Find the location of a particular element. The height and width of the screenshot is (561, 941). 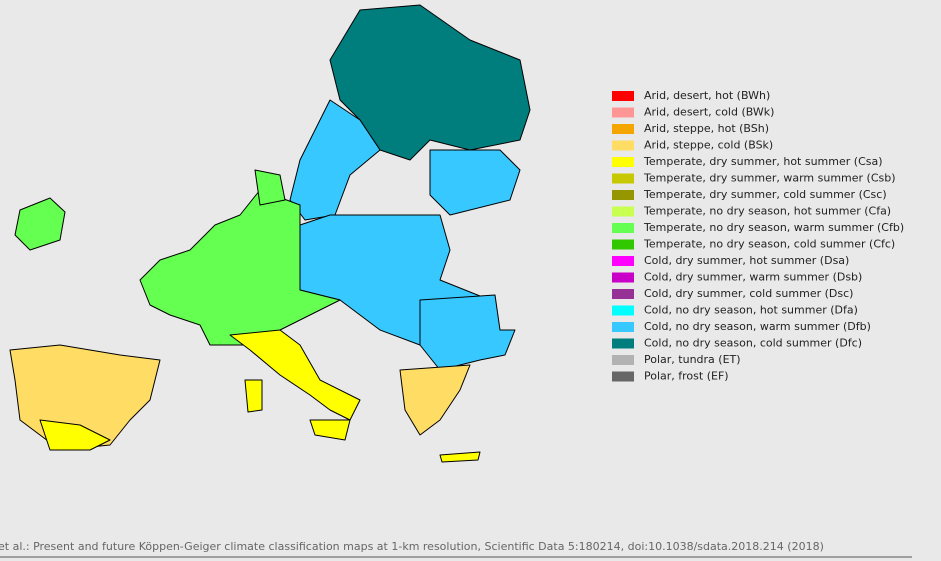

legend-label: Cold, no dry season, cold summer (Dfc) is located at coordinates (753, 343).